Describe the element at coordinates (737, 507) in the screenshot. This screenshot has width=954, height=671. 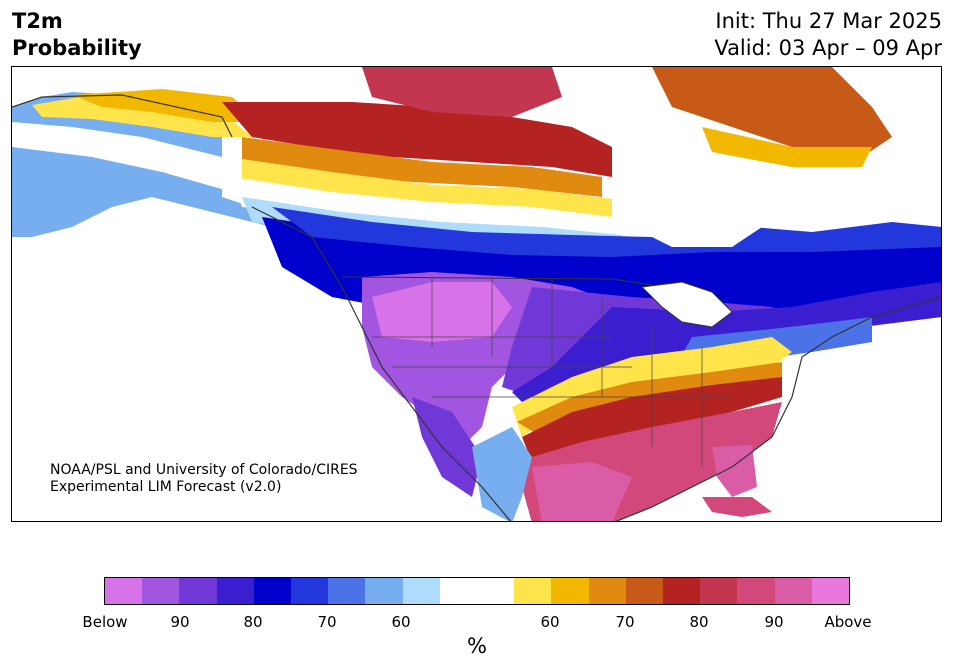
I see `cuba-pink` at that location.